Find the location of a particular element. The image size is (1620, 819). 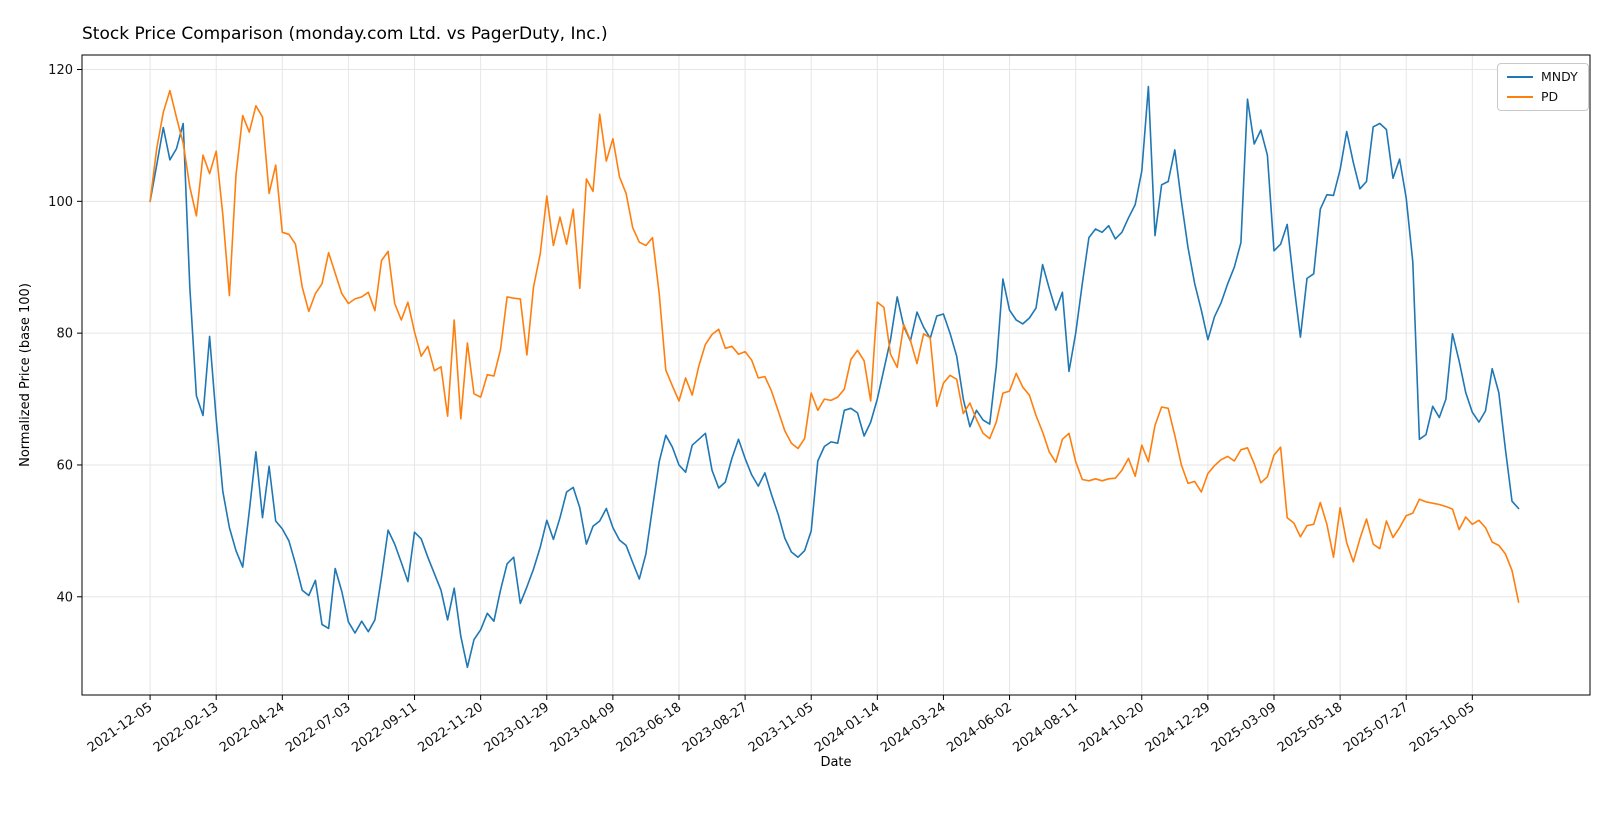

x-tick-label: 2023-06-18 is located at coordinates (649, 728).